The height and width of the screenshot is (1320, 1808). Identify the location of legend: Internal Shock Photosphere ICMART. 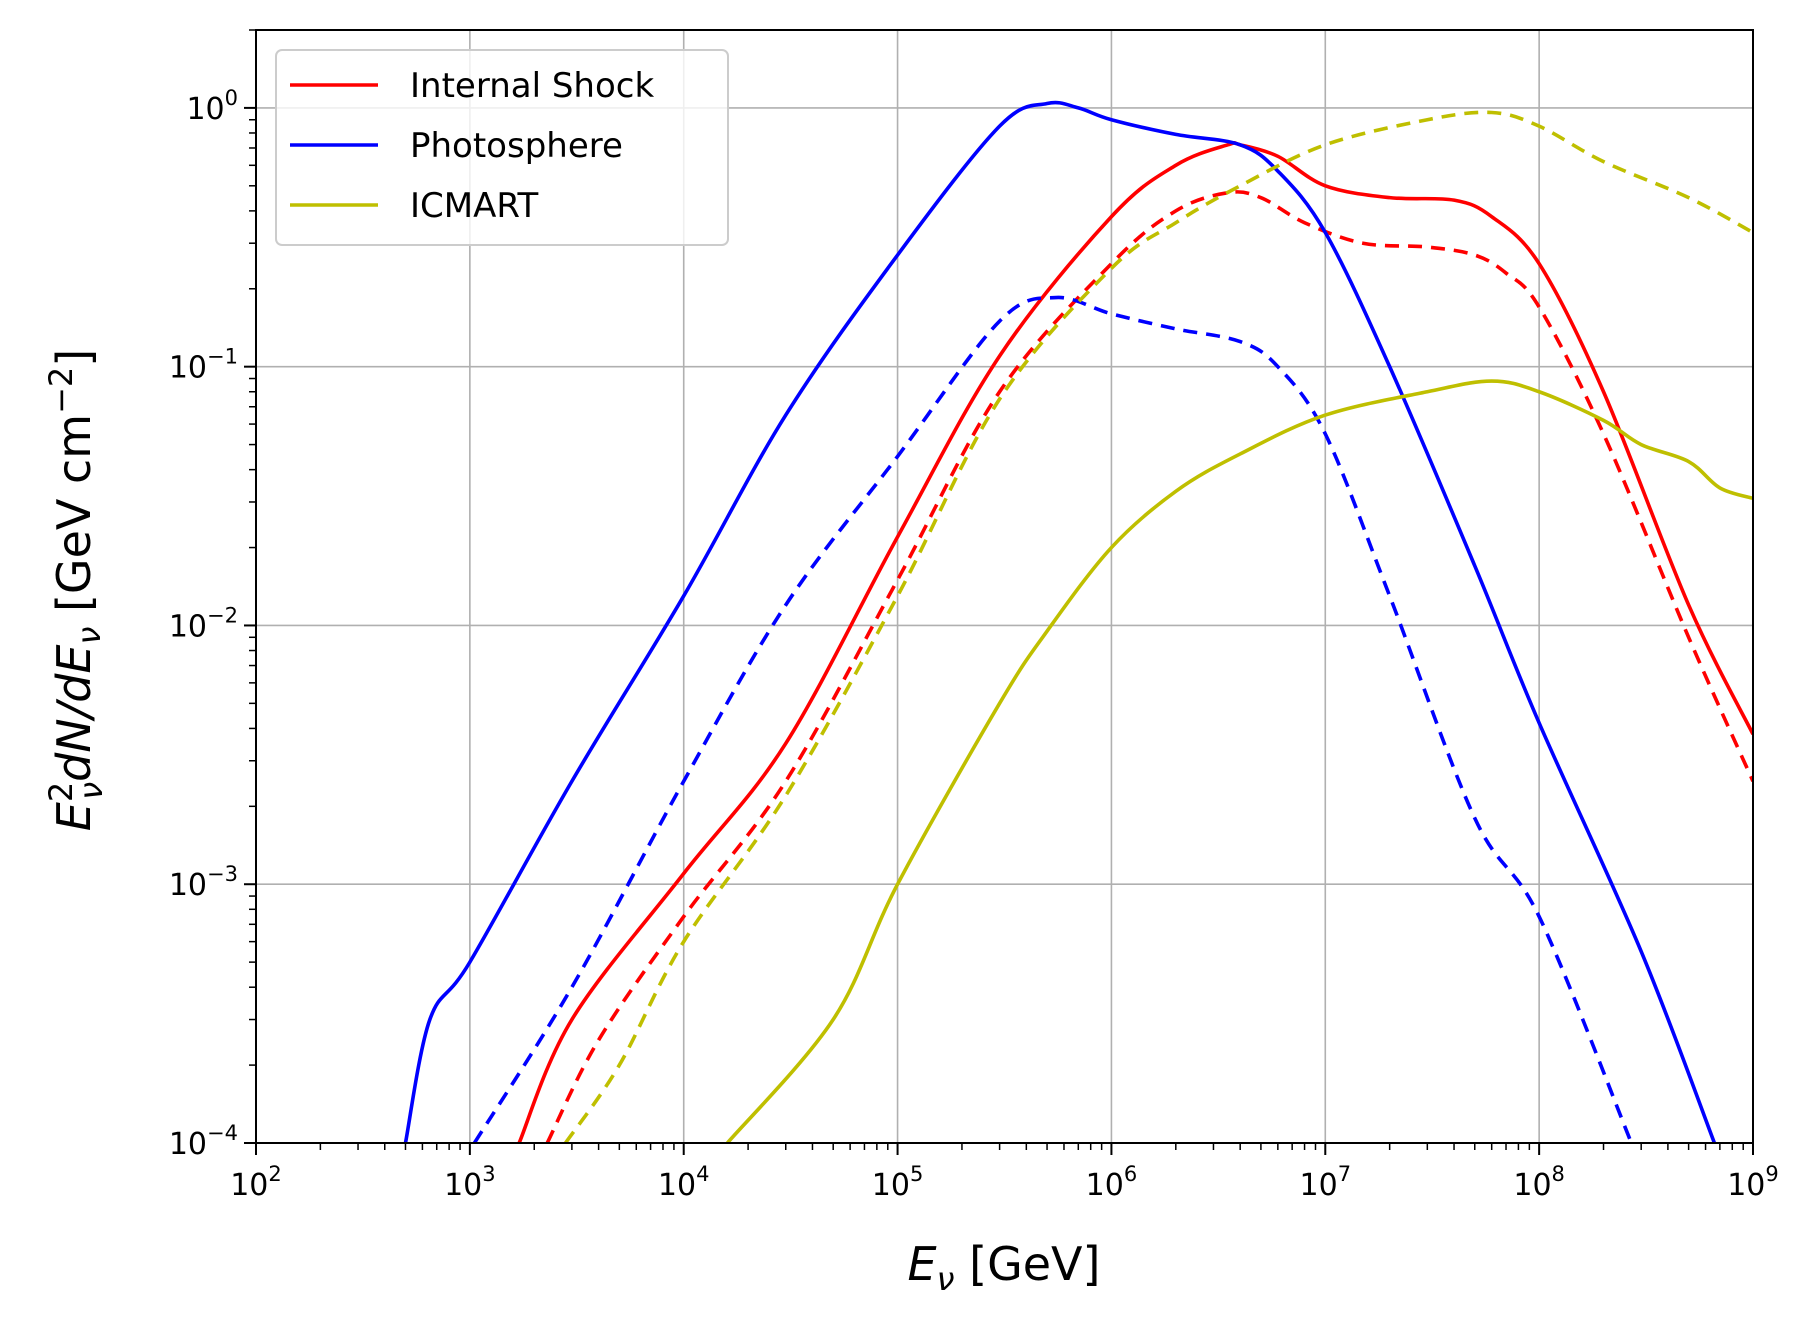
(502, 147).